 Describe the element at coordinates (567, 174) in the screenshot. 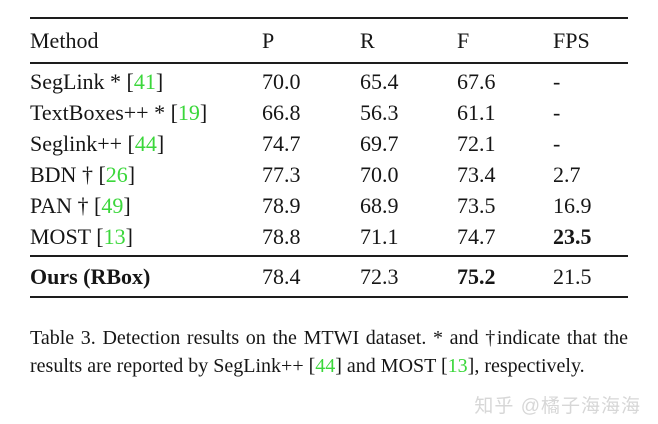

I see `fps-value: 2.7` at that location.